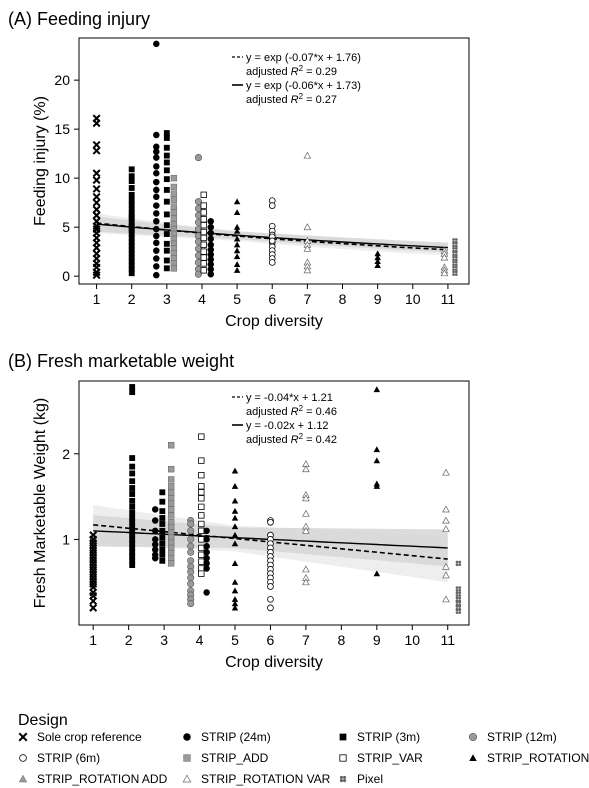 This screenshot has width=589, height=788. Describe the element at coordinates (303, 58) in the screenshot. I see `panel-a-ann-eq-1: y = exp (-0.07*x + 1.76)` at that location.